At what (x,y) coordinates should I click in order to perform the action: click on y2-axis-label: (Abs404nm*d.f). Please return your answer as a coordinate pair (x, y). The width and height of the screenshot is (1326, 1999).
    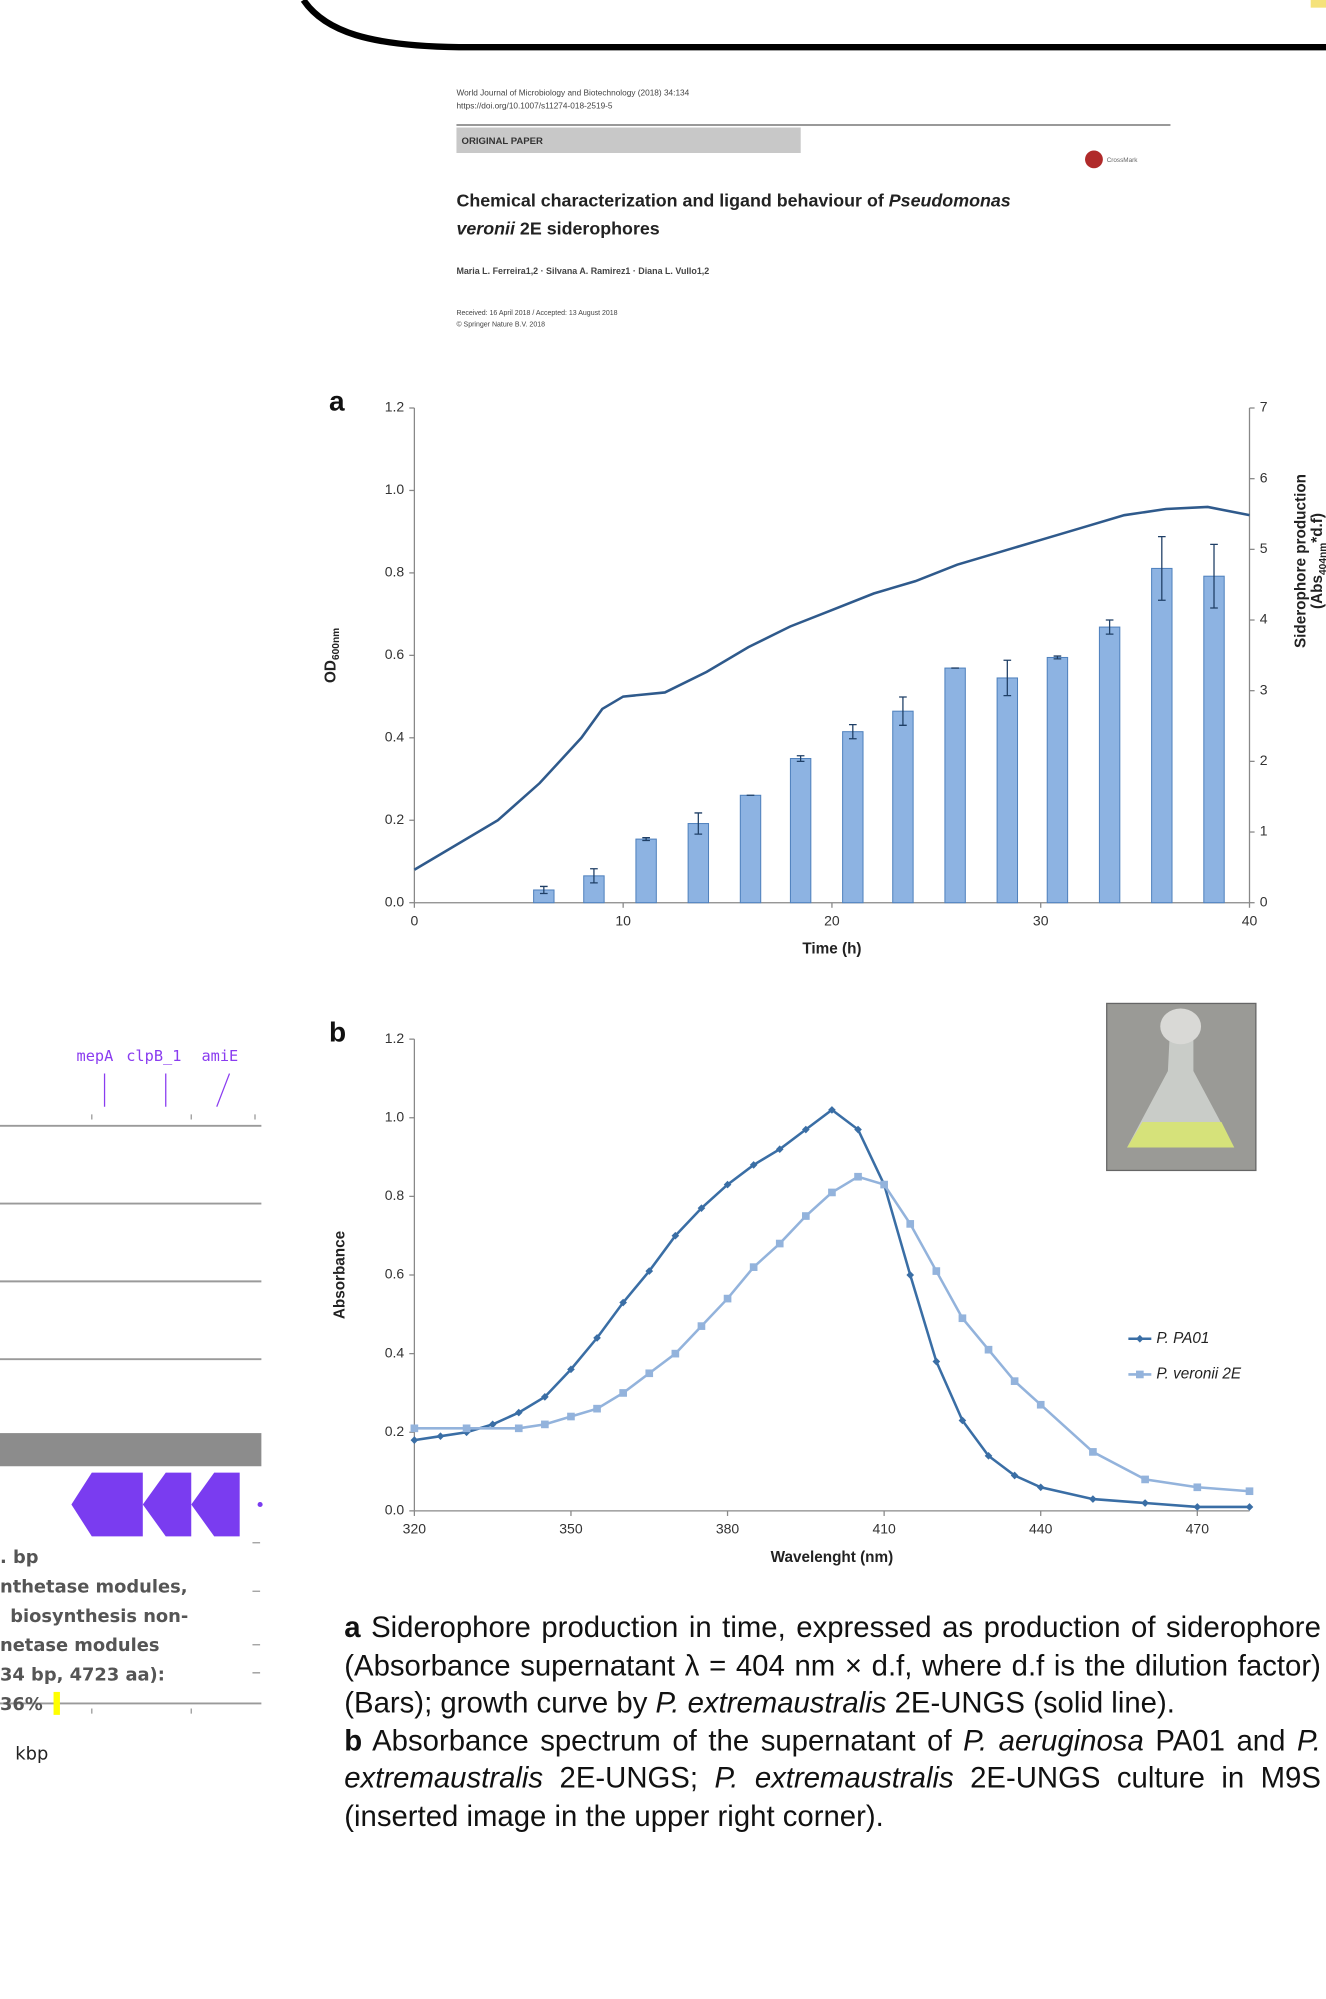
    Looking at the image, I should click on (1317, 561).